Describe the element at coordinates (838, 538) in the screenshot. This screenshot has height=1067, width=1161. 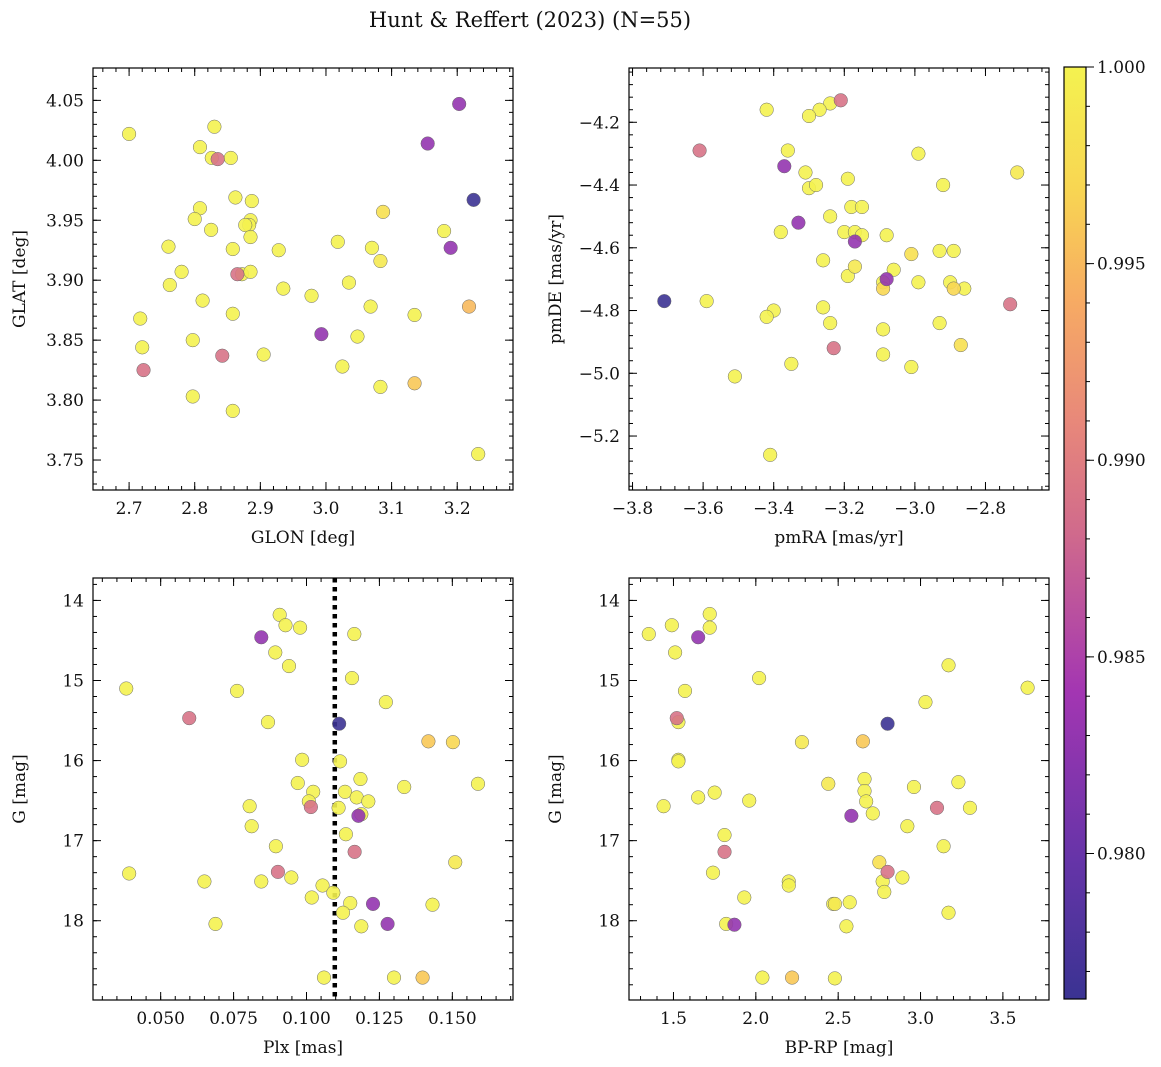
I see `x-axis-label: pmRA [mas/yr]` at that location.